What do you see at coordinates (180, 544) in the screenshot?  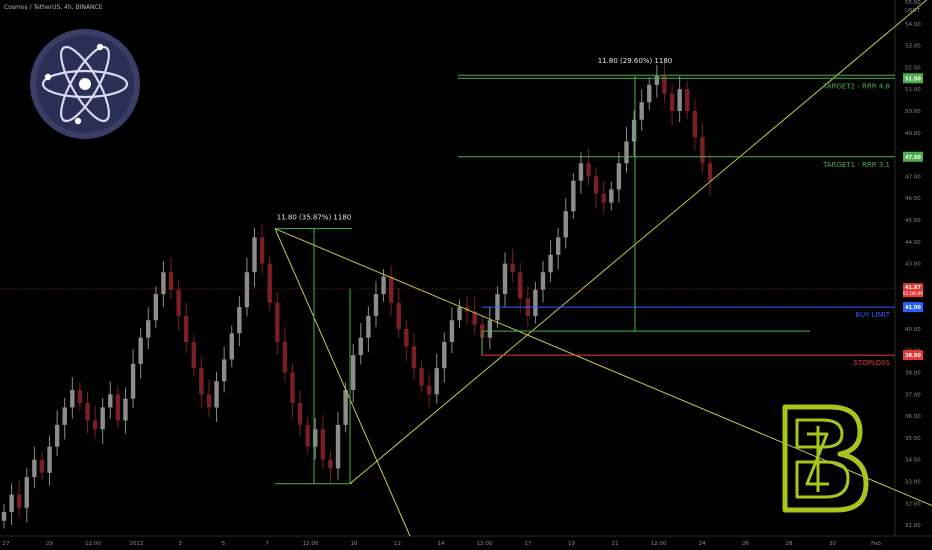 I see `time-tick-label: 3` at bounding box center [180, 544].